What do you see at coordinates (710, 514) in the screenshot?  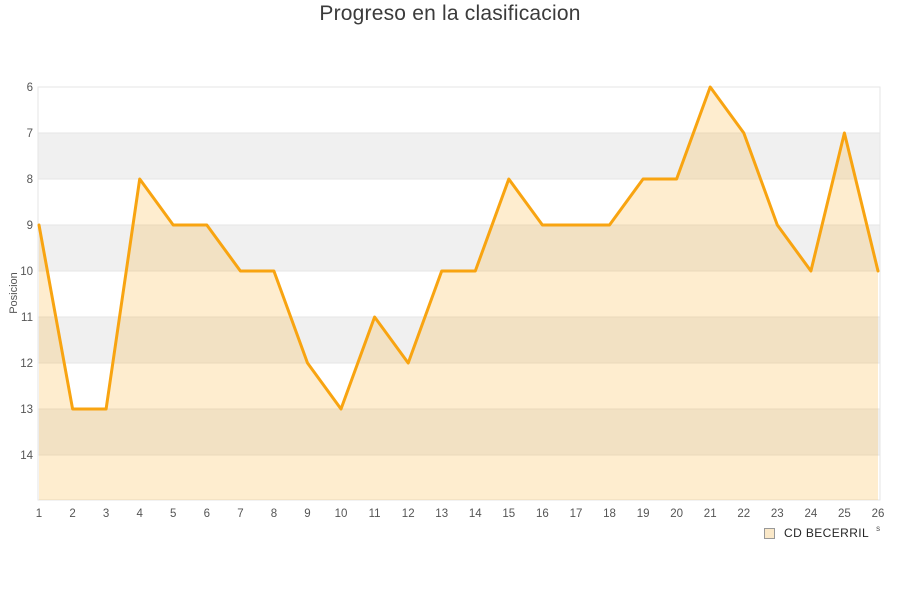 I see `x-tick-label: 21` at bounding box center [710, 514].